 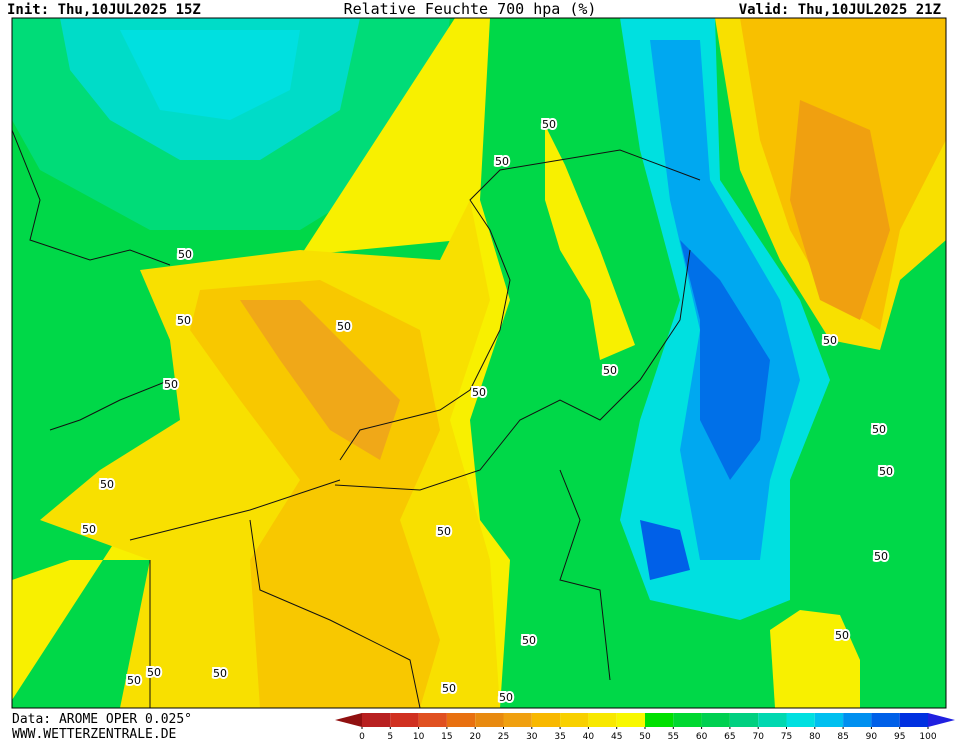 I want to click on color-bar-tick-label: 100, so click(x=927, y=736).